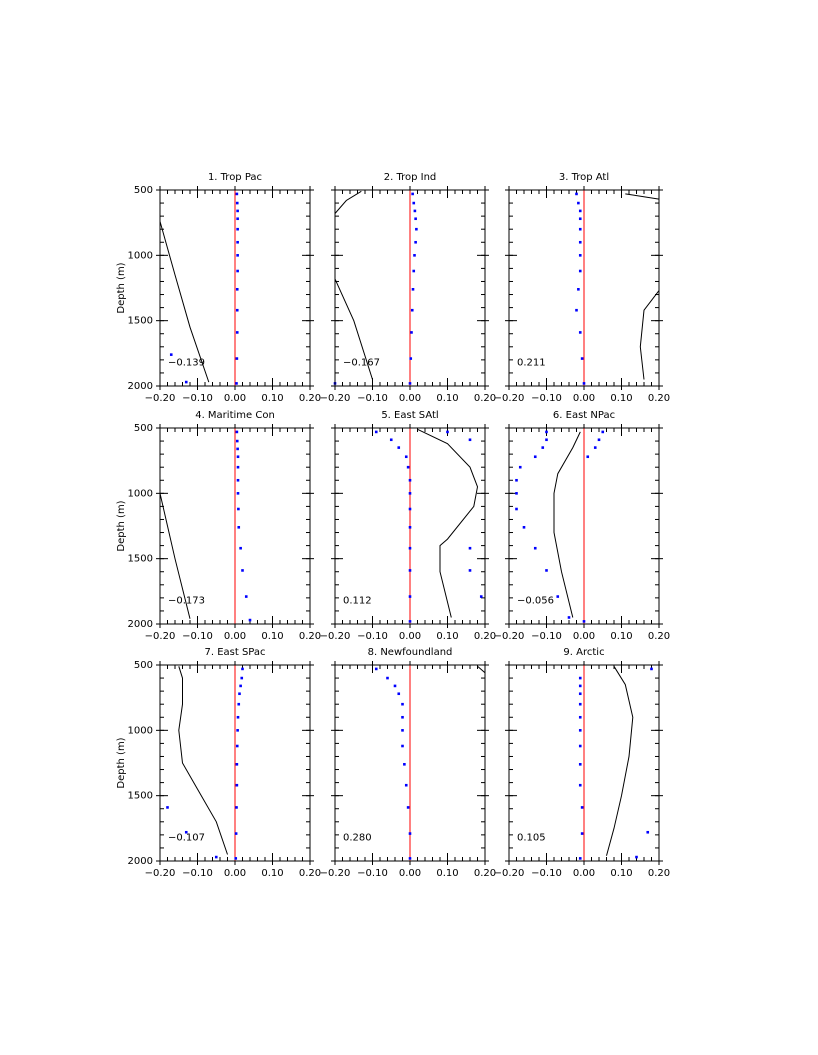 Image resolution: width=818 pixels, height=1055 pixels. I want to click on panel-title: 9. Arctic, so click(583, 652).